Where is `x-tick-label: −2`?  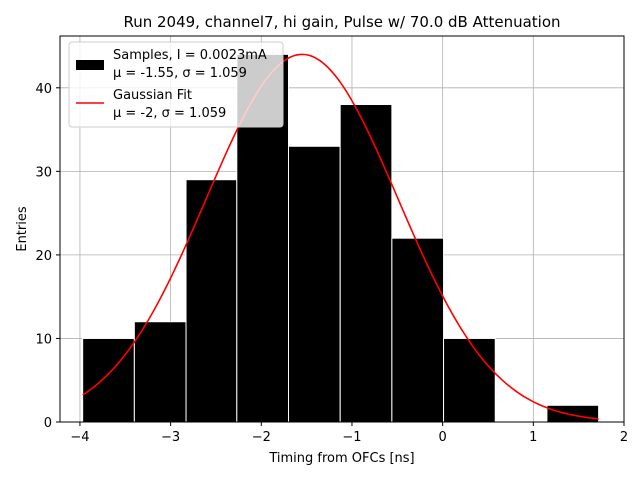
x-tick-label: −2 is located at coordinates (261, 437).